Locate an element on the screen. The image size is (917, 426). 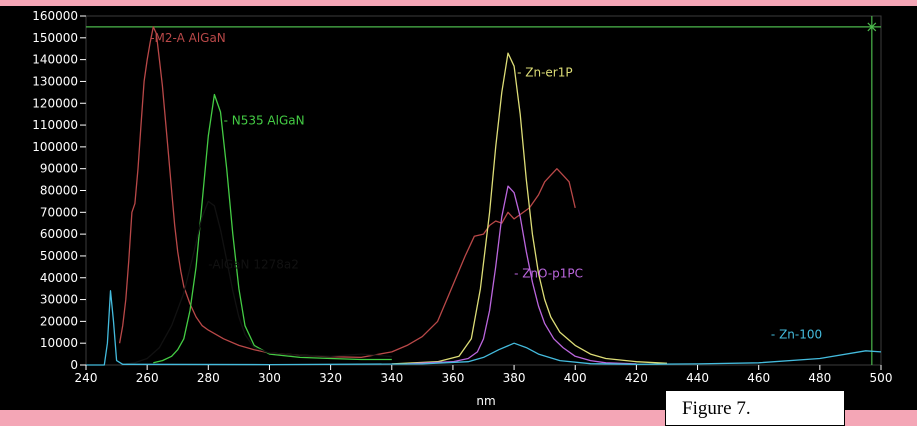
y-tick-label: 140000 is located at coordinates (55, 60).